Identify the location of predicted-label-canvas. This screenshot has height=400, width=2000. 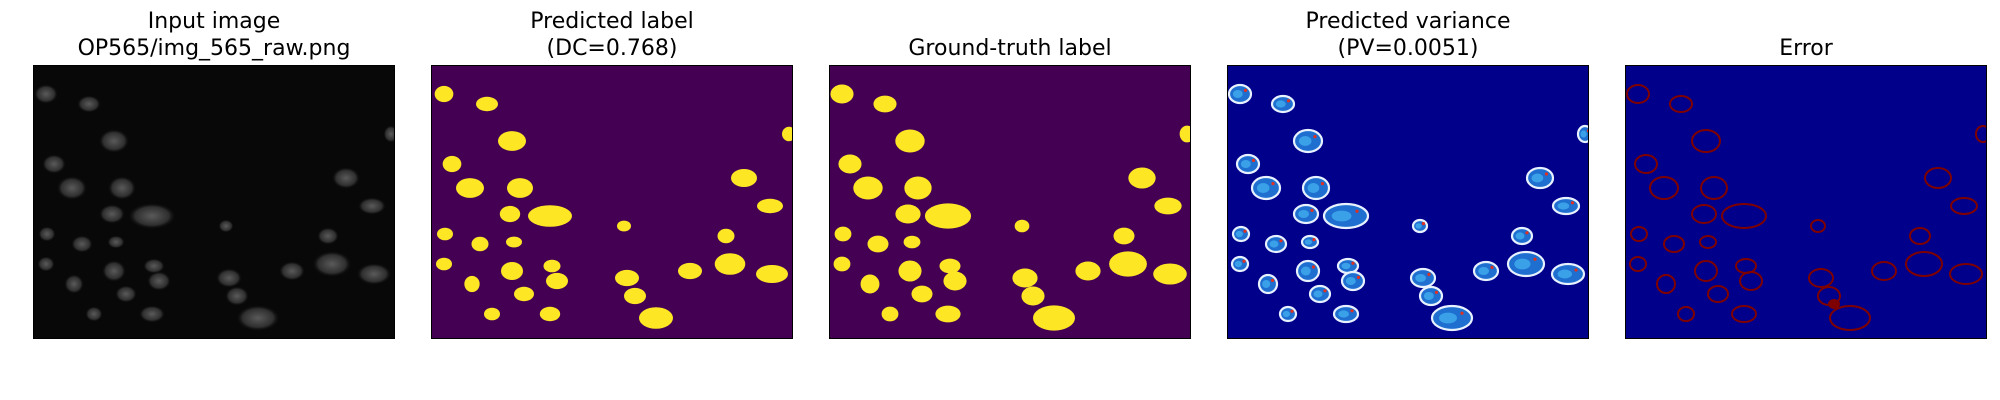
(612, 202).